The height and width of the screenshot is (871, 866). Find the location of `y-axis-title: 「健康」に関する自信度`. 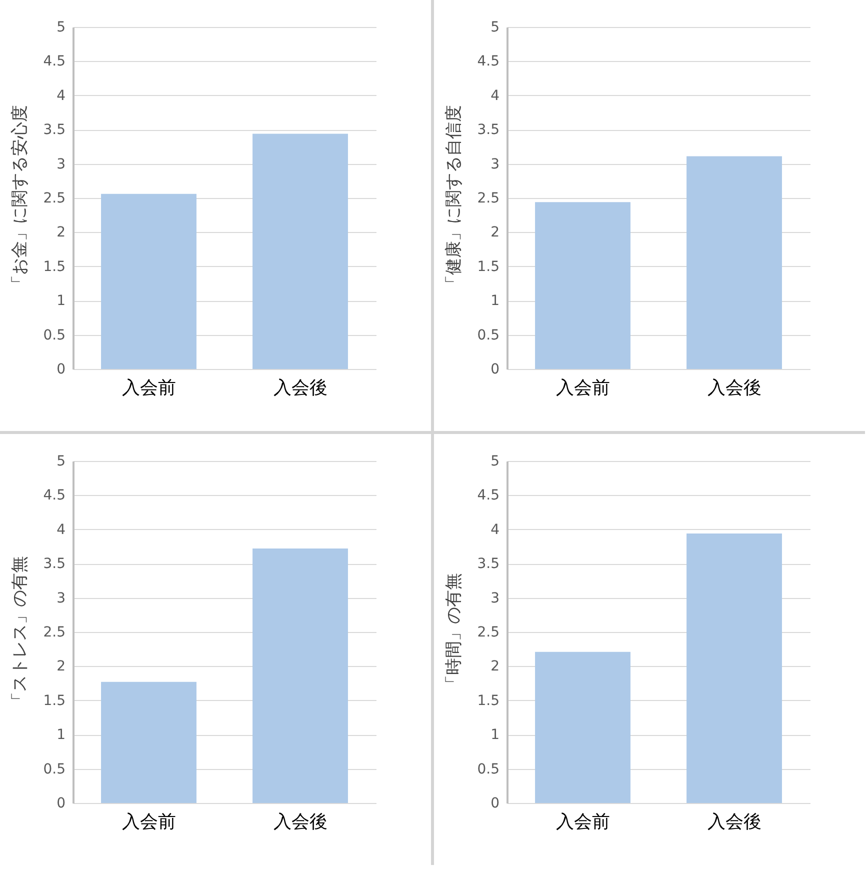

y-axis-title: 「健康」に関する自信度 is located at coordinates (454, 198).